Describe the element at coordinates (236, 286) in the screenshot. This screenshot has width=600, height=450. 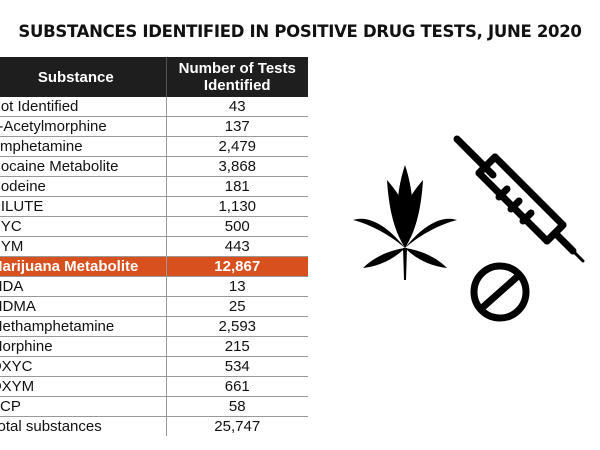
I see `count-cell: 13` at that location.